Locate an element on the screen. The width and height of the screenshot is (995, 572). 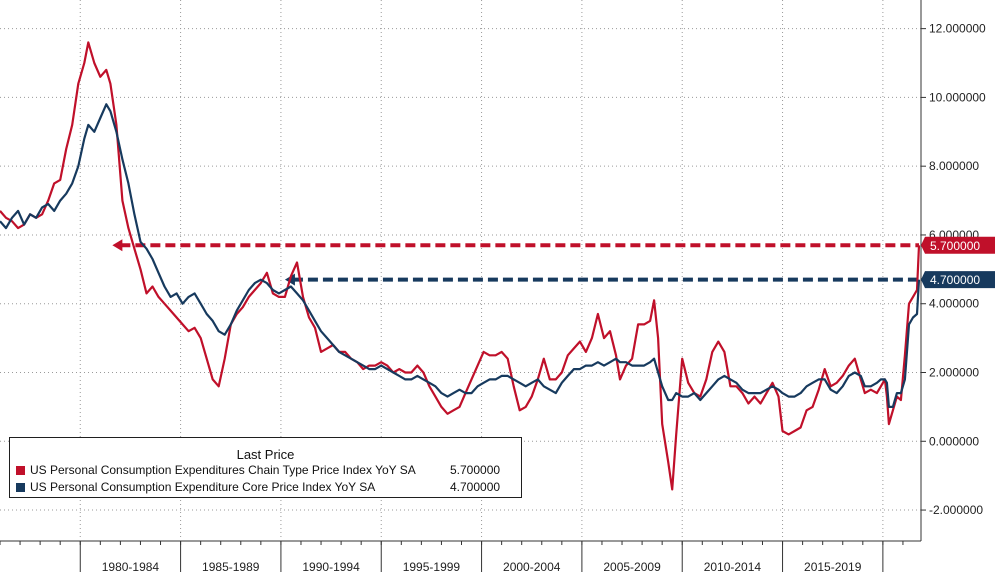
x-tick-label: 2000-2004 is located at coordinates (532, 566).